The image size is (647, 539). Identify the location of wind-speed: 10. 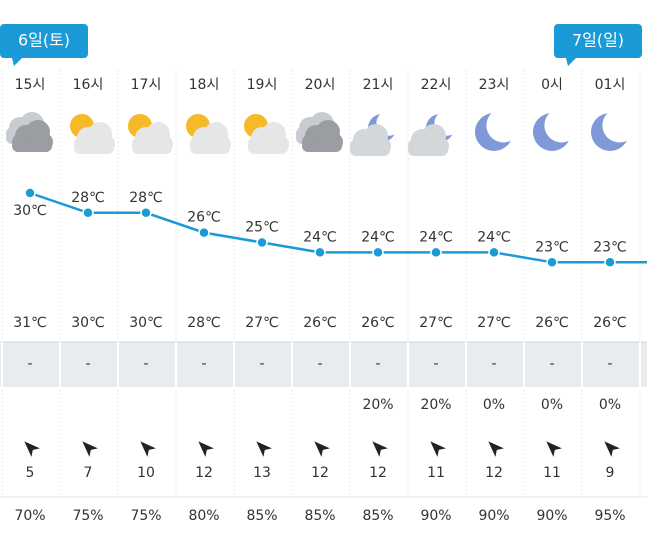
(146, 473).